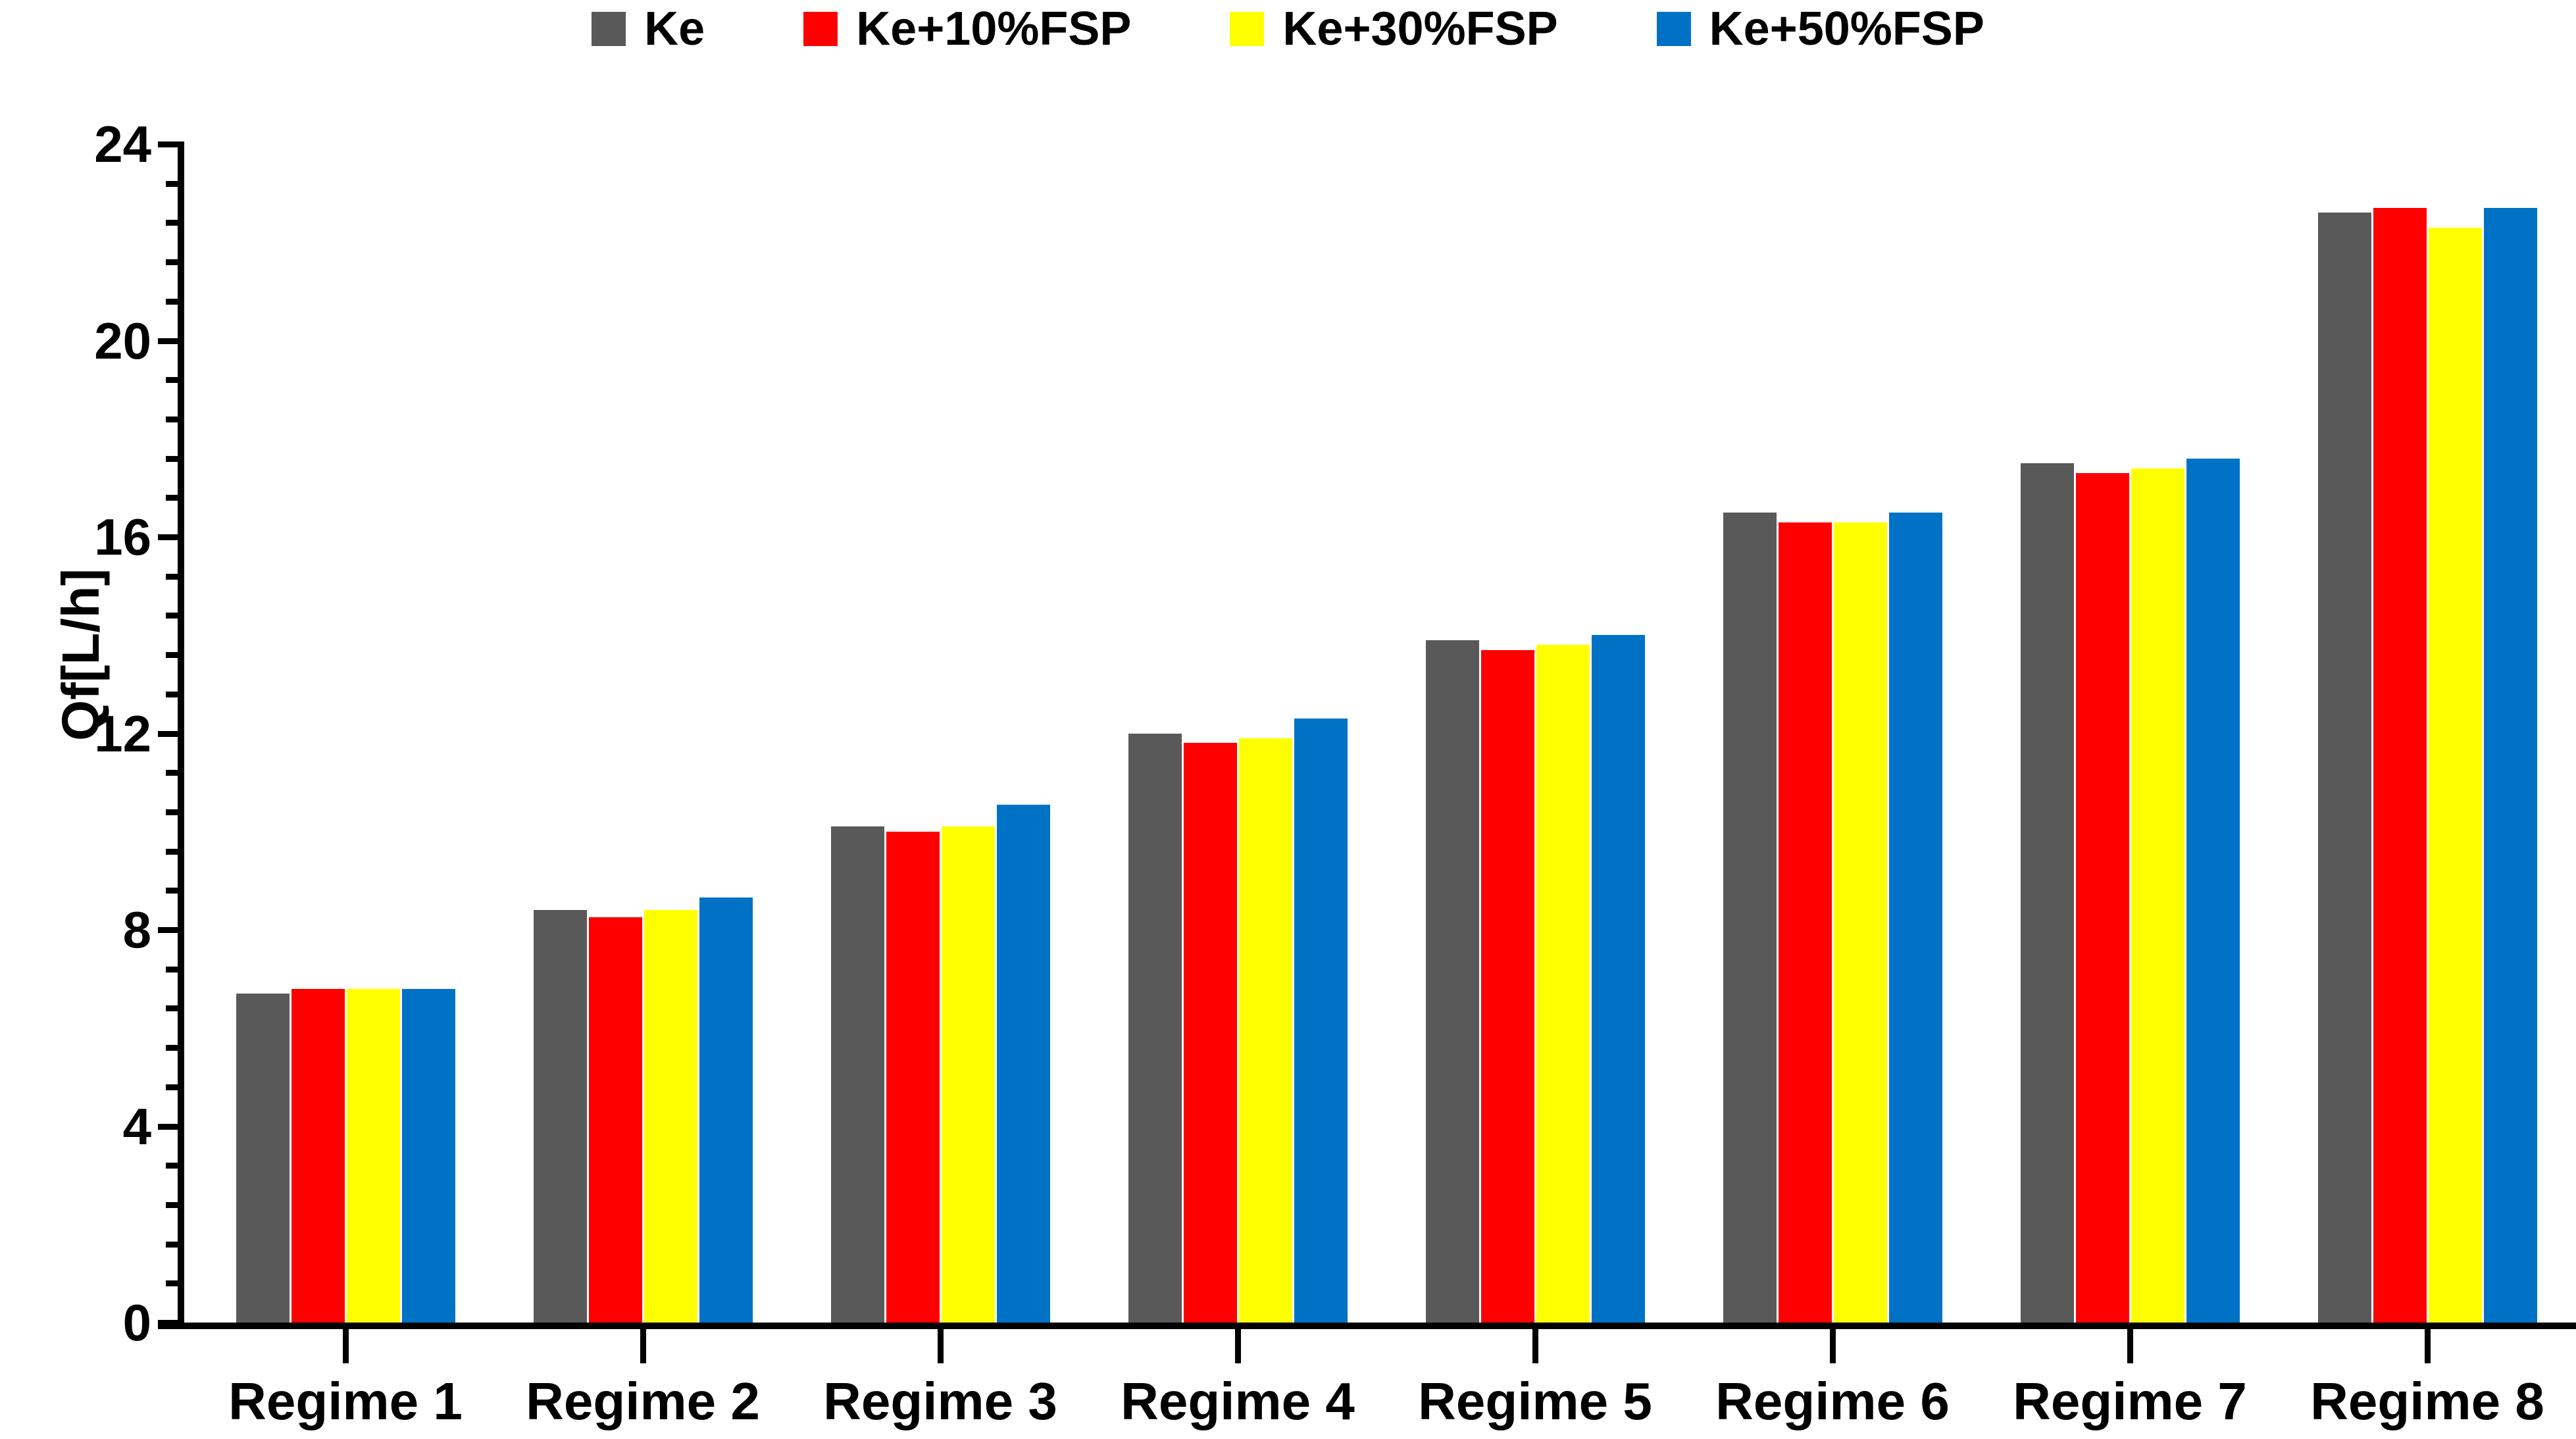 The image size is (2576, 1439). Describe the element at coordinates (122, 340) in the screenshot. I see `y-tick-label: 20` at that location.